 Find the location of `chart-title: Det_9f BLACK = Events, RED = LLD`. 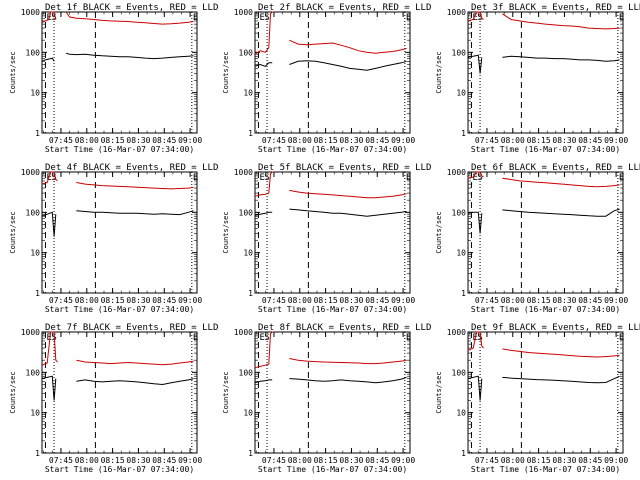

chart-title: Det_9f BLACK = Events, RED = LLD is located at coordinates (555, 328).